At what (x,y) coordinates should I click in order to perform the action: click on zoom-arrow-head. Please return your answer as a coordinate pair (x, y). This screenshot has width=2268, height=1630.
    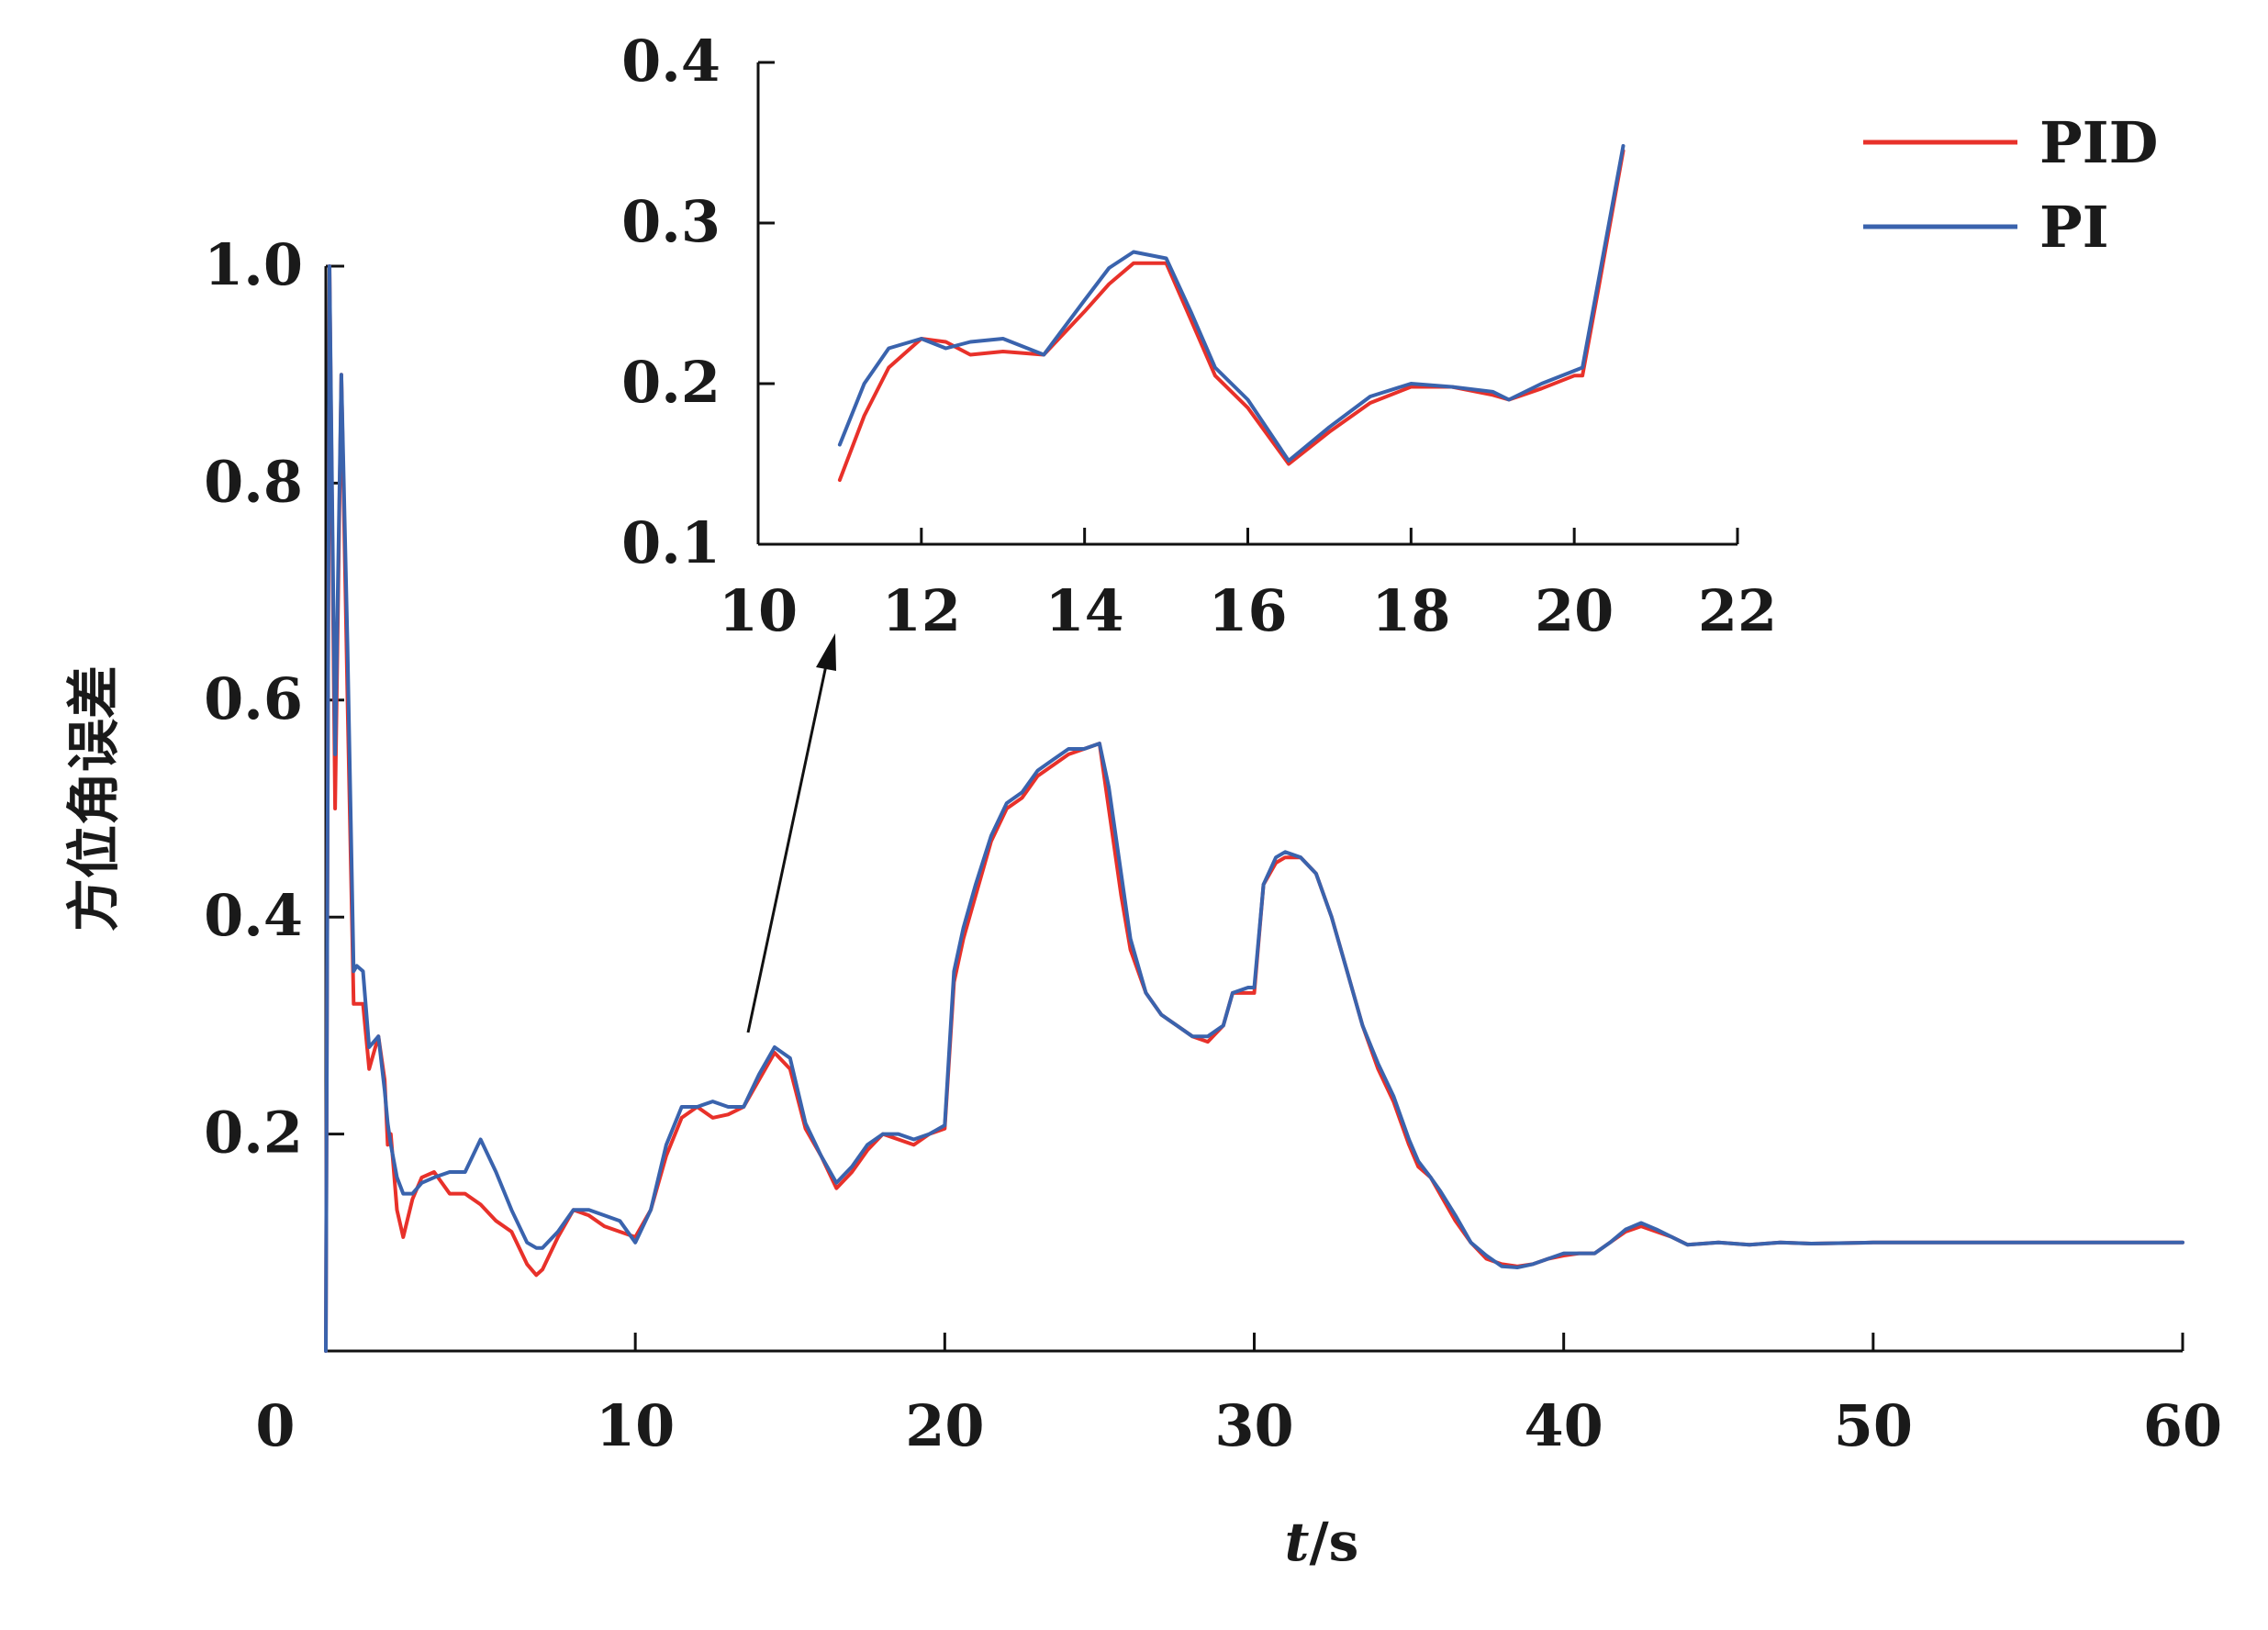
    Looking at the image, I should click on (826, 652).